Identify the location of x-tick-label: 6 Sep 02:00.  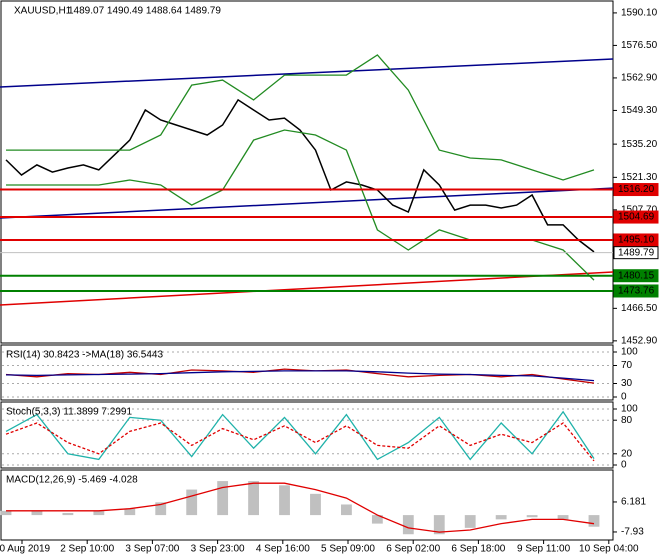
(413, 549).